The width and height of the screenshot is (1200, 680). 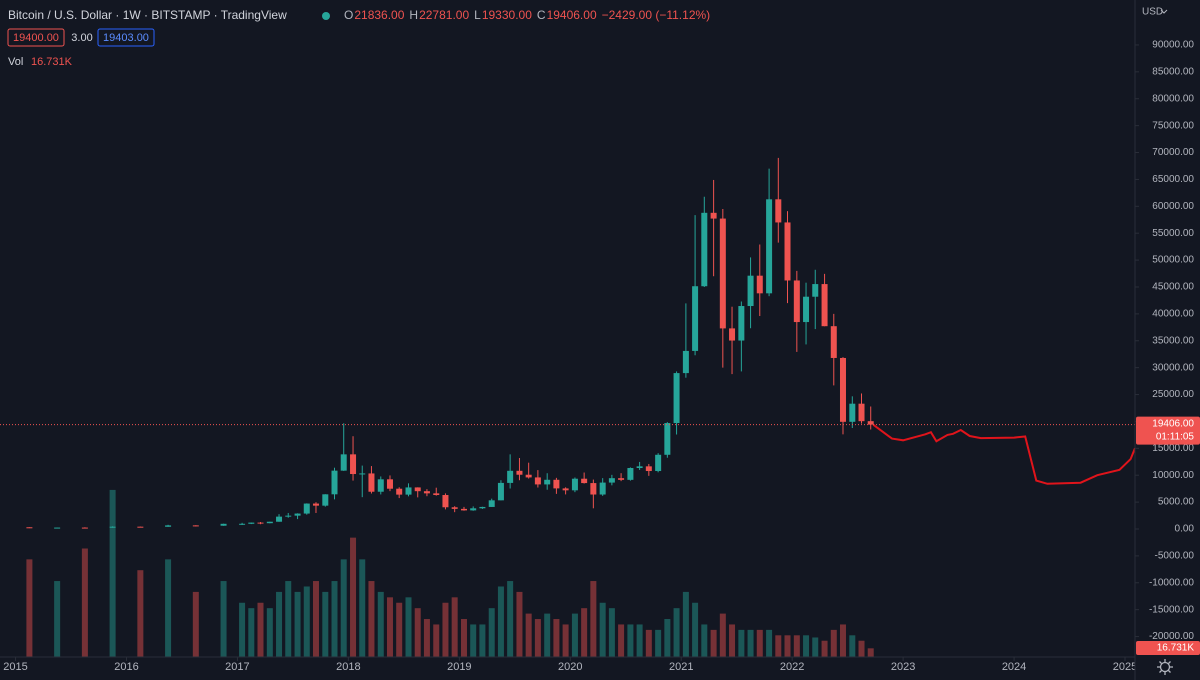 I want to click on ohlc-label: H, so click(x=413, y=15).